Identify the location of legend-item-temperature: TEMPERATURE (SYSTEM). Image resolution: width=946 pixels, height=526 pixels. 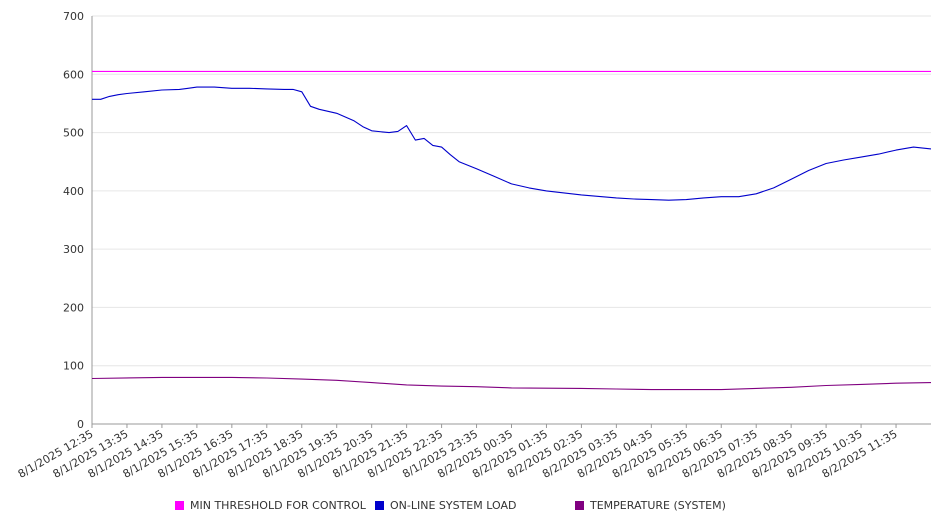
(650, 505).